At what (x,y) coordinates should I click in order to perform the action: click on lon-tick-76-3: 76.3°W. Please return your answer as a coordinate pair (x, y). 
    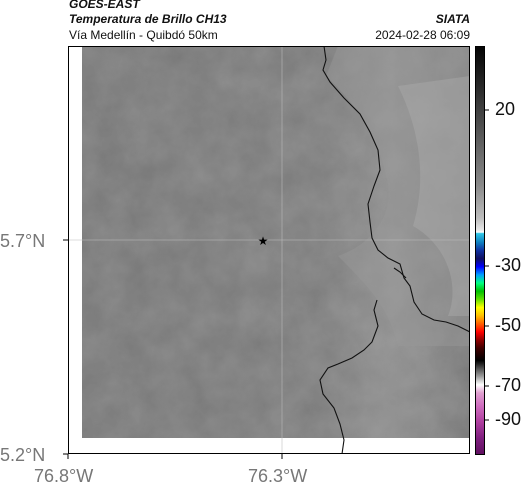
    Looking at the image, I should click on (278, 476).